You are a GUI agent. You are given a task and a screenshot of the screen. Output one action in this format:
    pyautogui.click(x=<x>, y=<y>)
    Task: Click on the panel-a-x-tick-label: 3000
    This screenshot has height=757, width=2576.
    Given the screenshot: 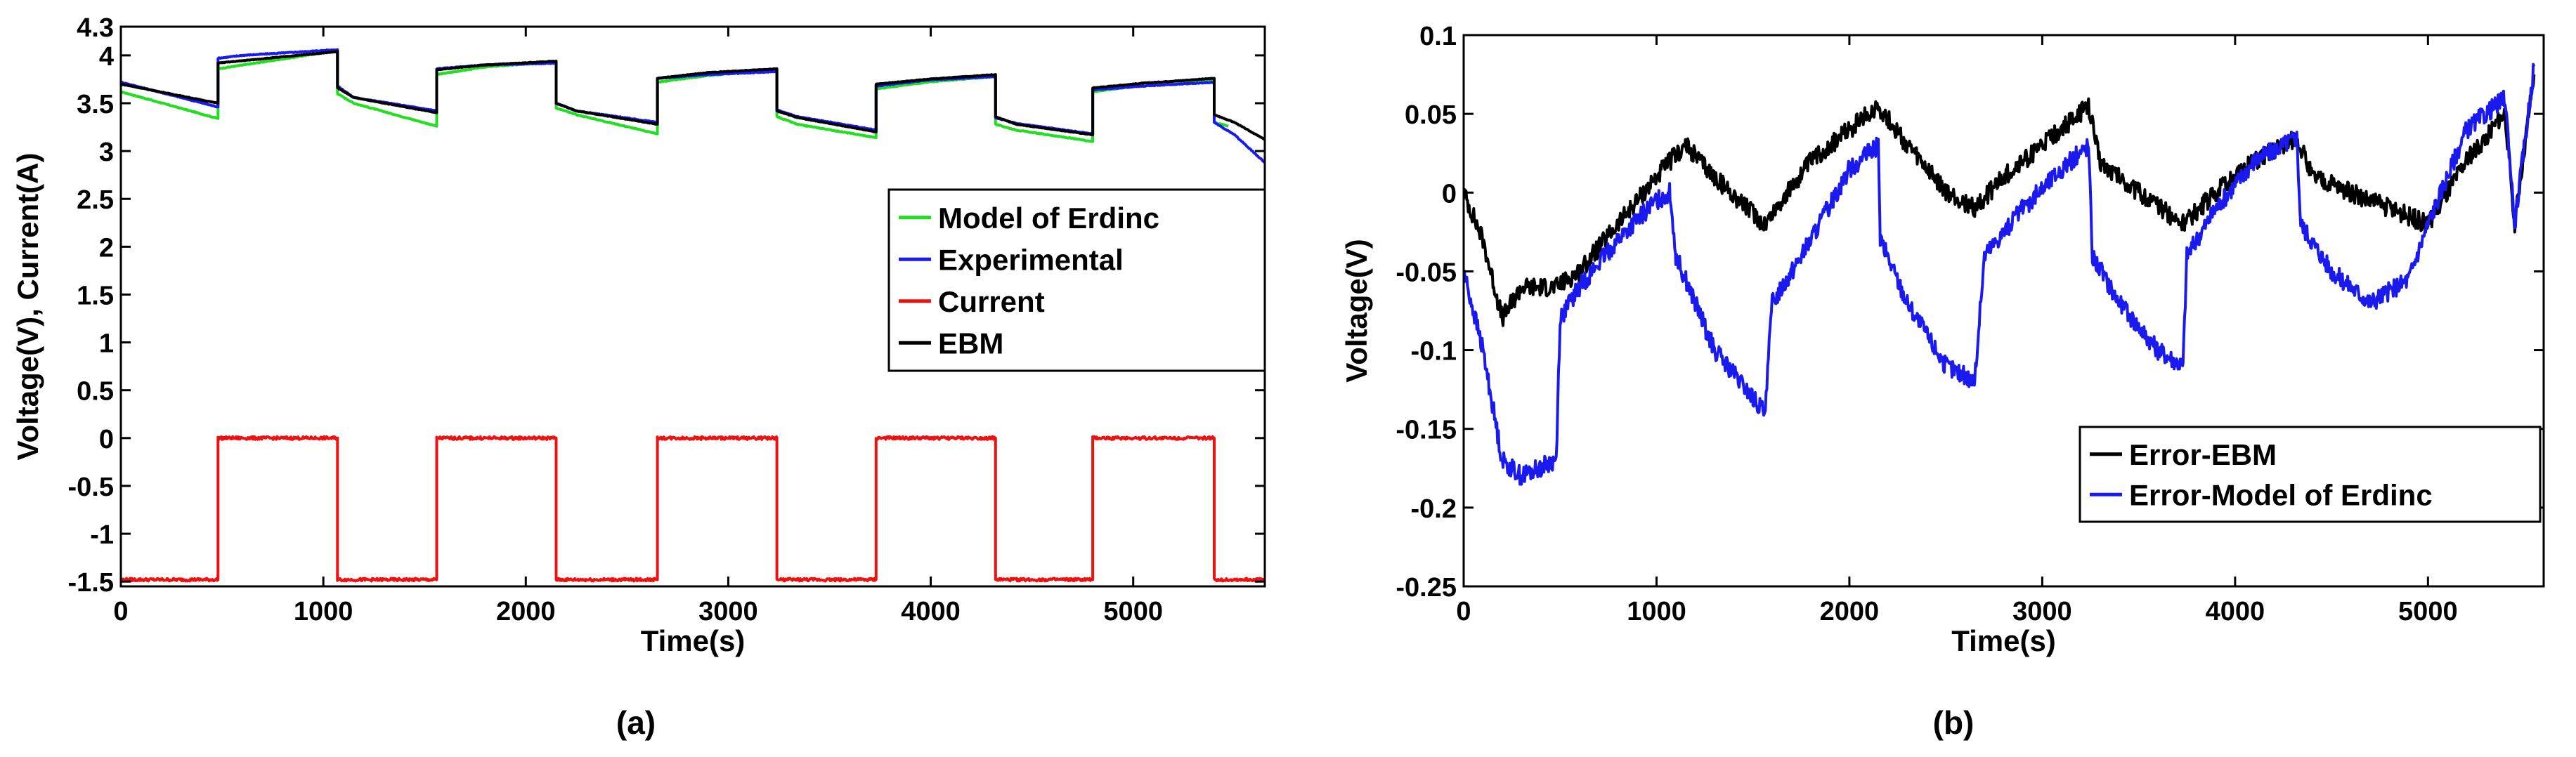 What is the action you would take?
    pyautogui.click(x=728, y=611)
    